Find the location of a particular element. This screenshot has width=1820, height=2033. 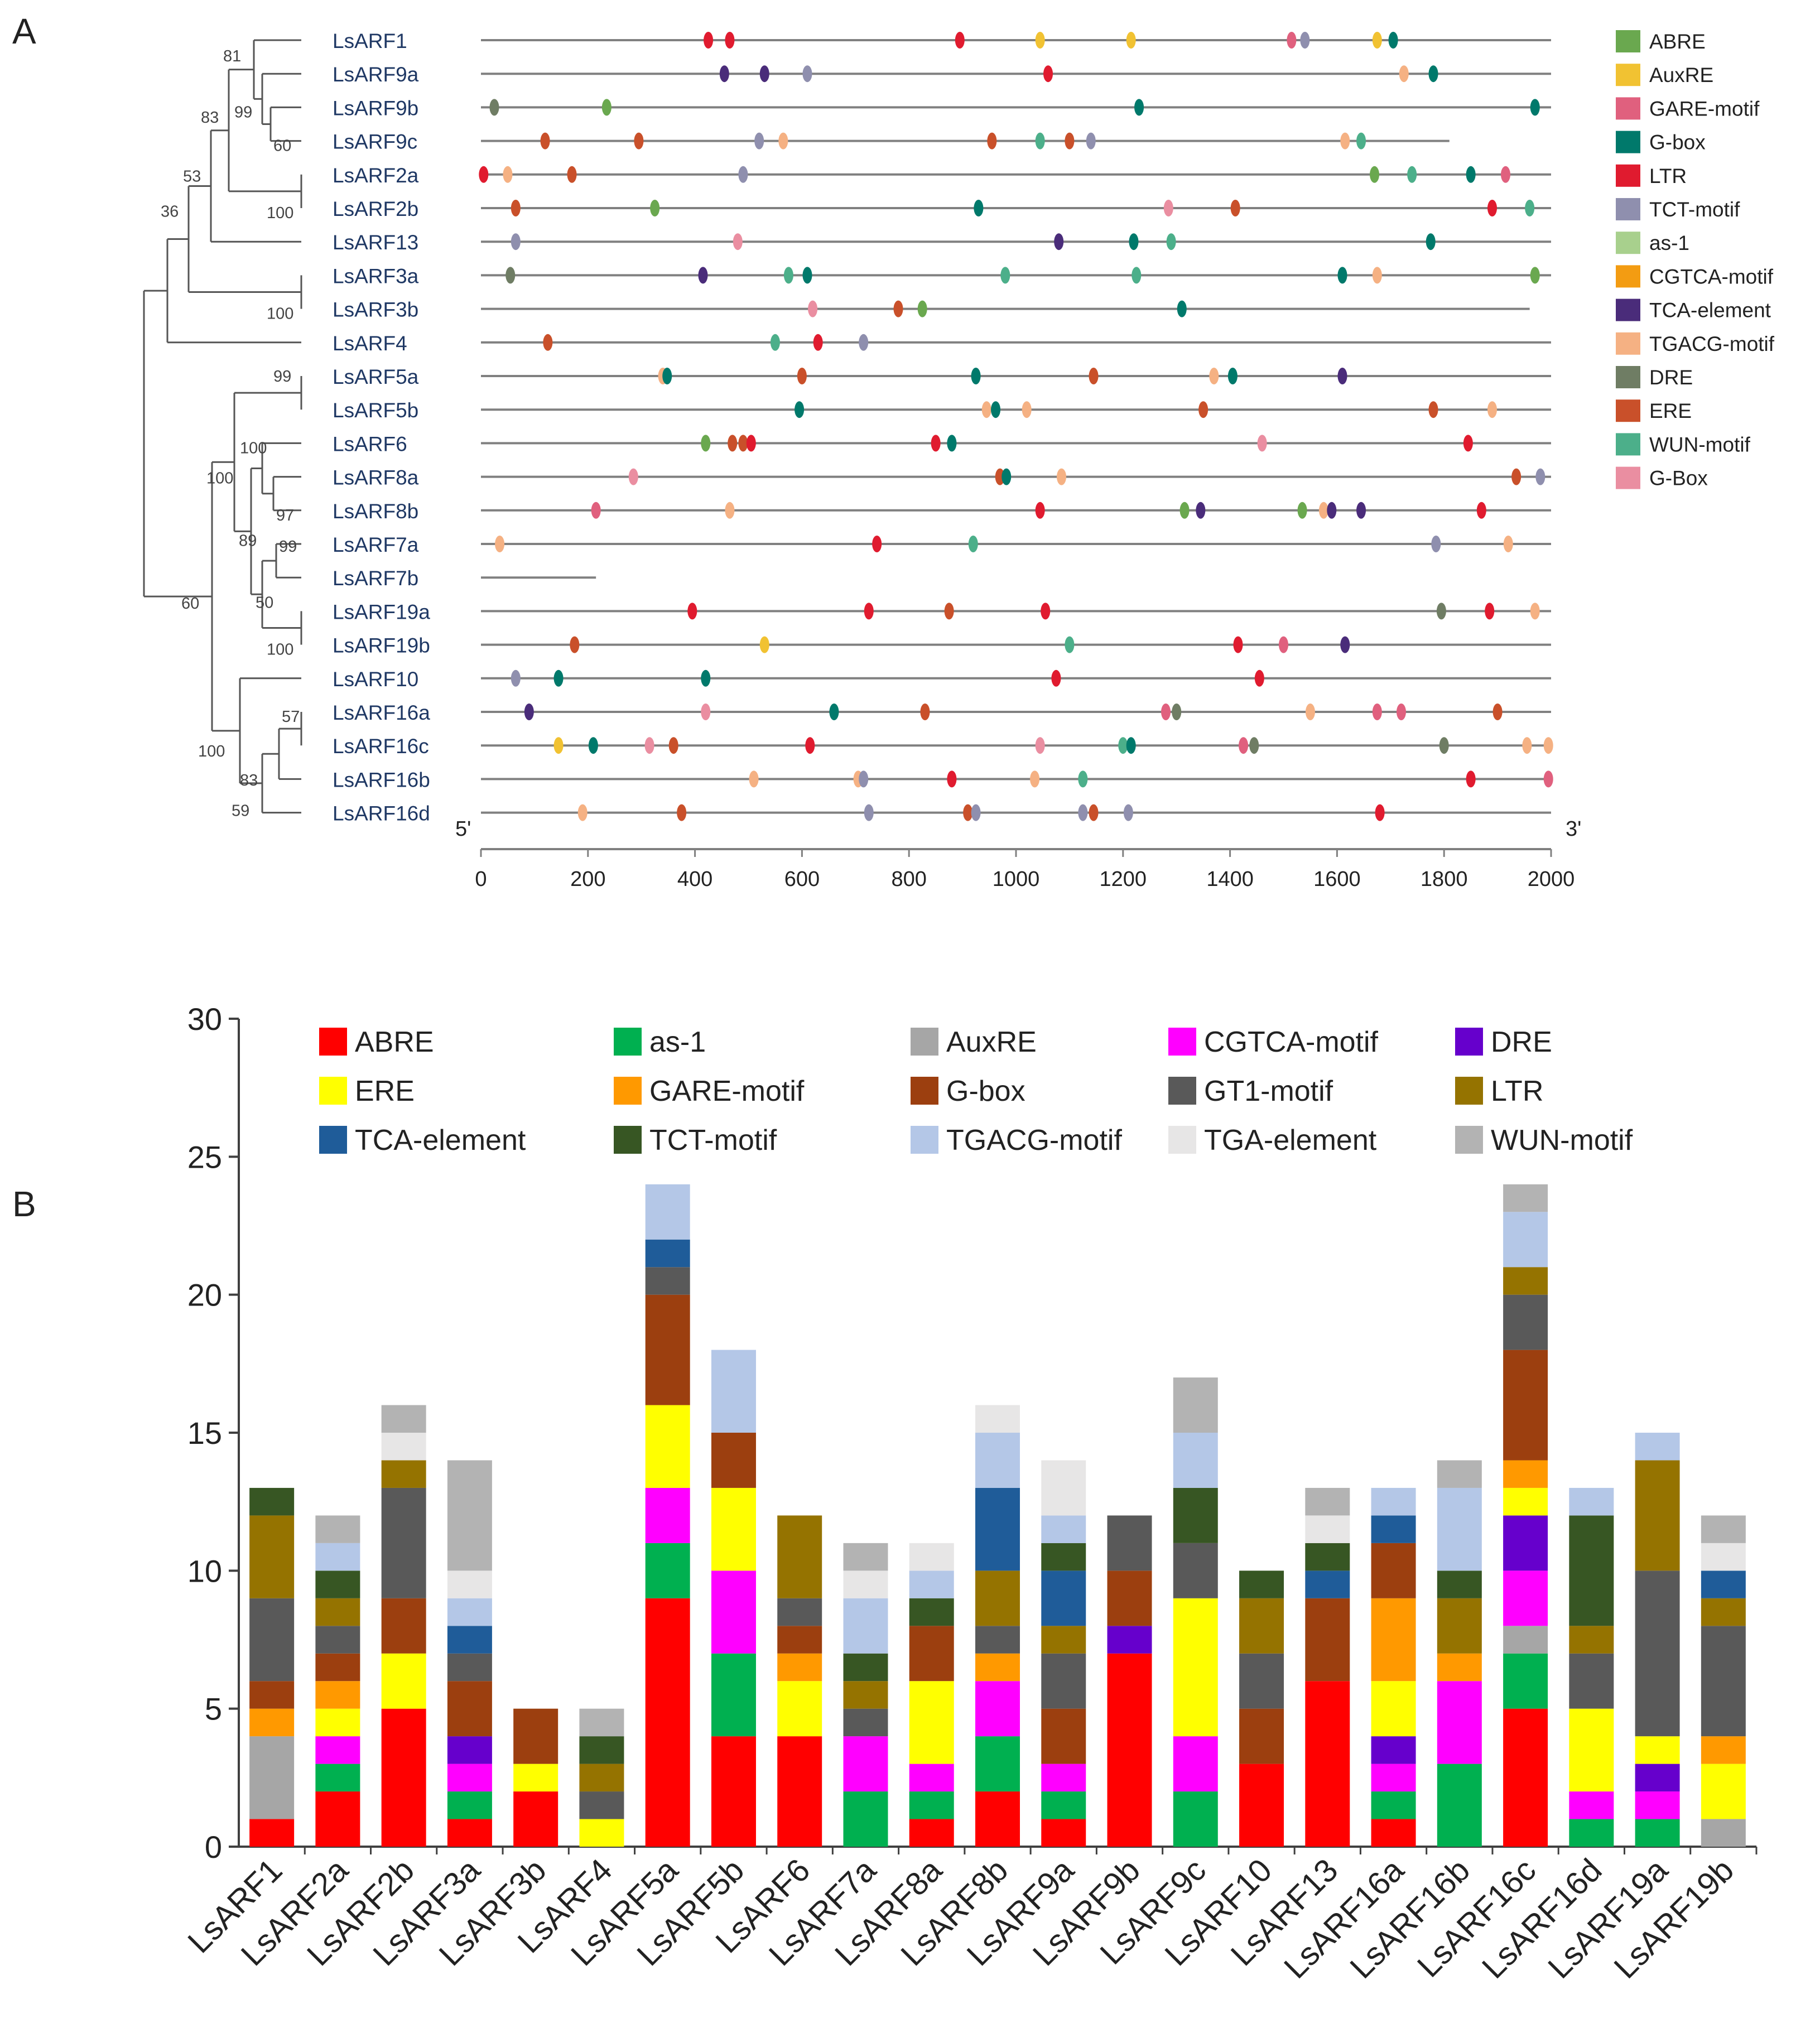

bar-segment-lsarf7a-wun-motif is located at coordinates (865, 1557).